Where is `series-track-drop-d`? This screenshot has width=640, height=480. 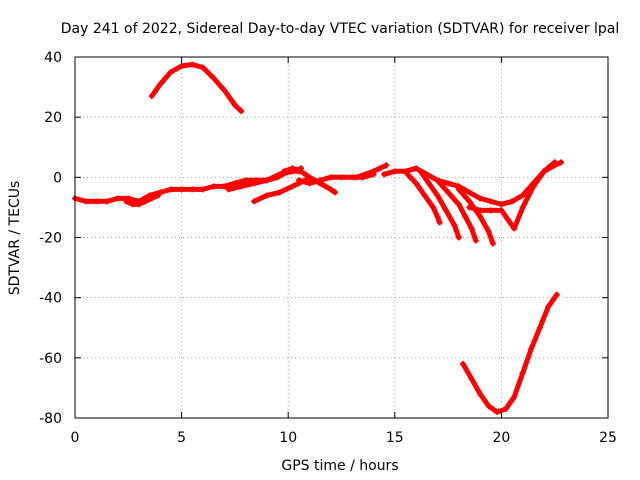
series-track-drop-d is located at coordinates (475, 216).